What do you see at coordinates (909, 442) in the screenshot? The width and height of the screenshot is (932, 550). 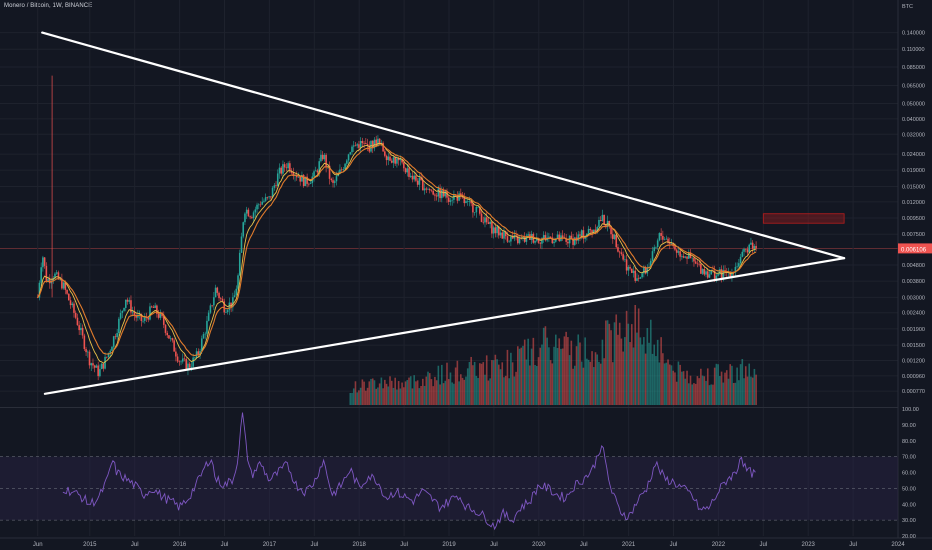 I see `rsi-tick-label: 80.00` at bounding box center [909, 442].